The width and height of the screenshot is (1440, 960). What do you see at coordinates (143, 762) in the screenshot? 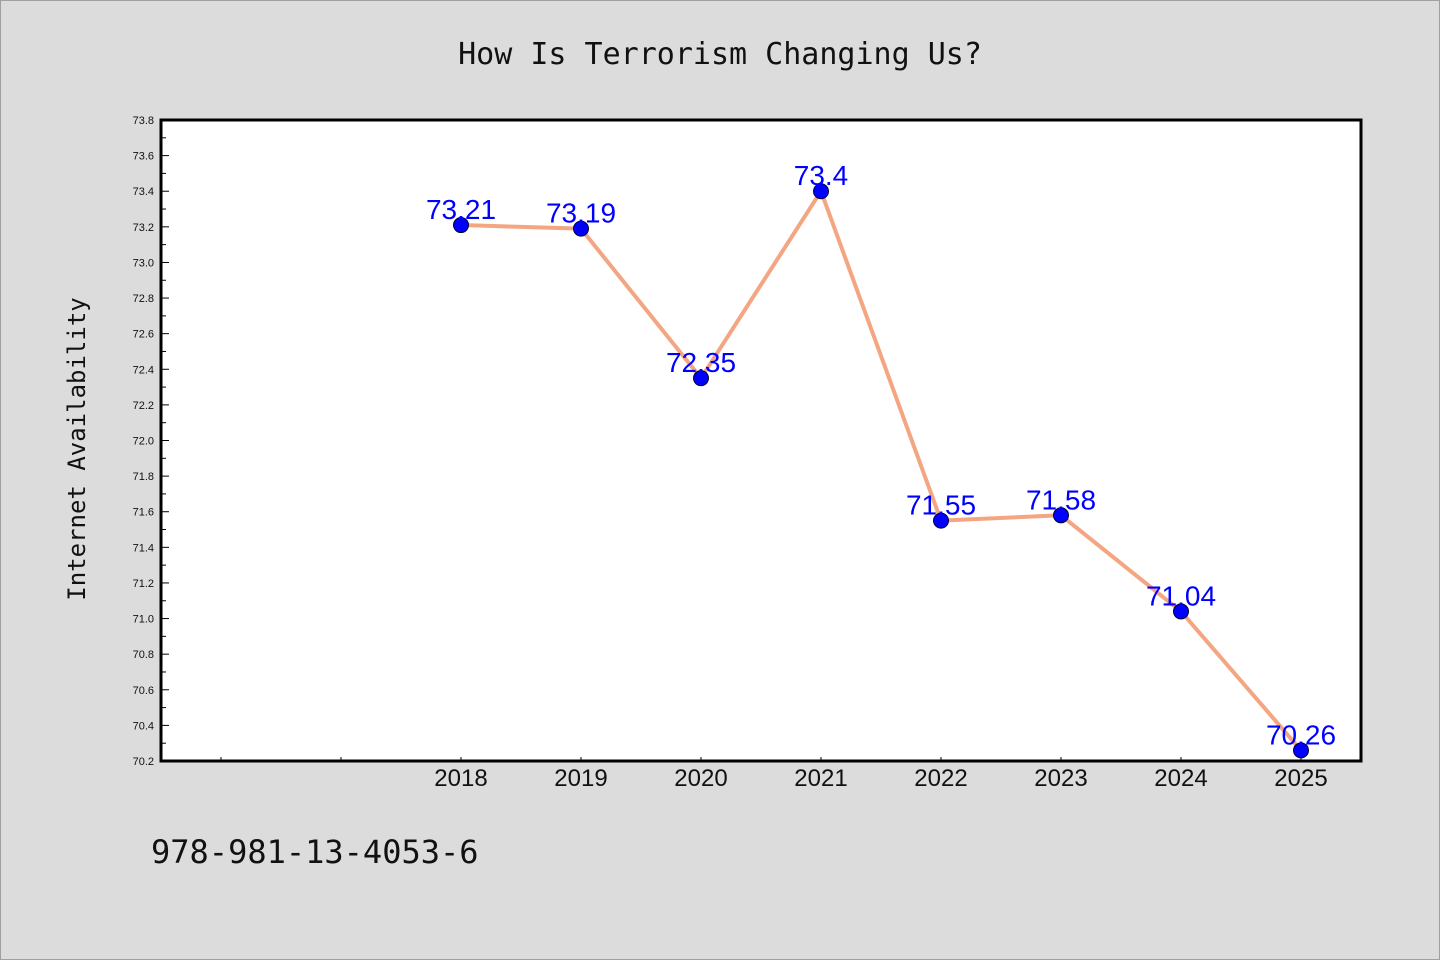
I see `y-tick-label: 70.2` at bounding box center [143, 762].